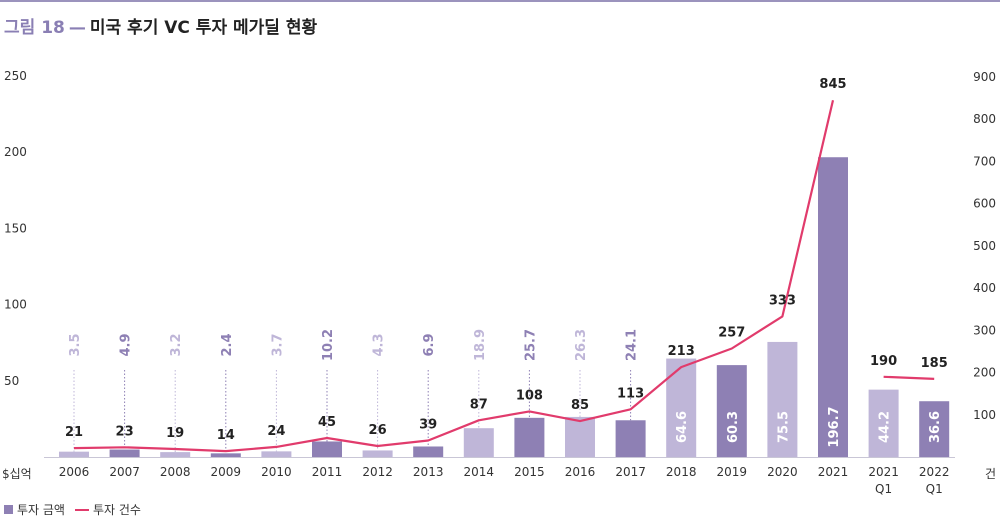 The image size is (1000, 518). Describe the element at coordinates (378, 430) in the screenshot. I see `line-value-label: 26` at that location.